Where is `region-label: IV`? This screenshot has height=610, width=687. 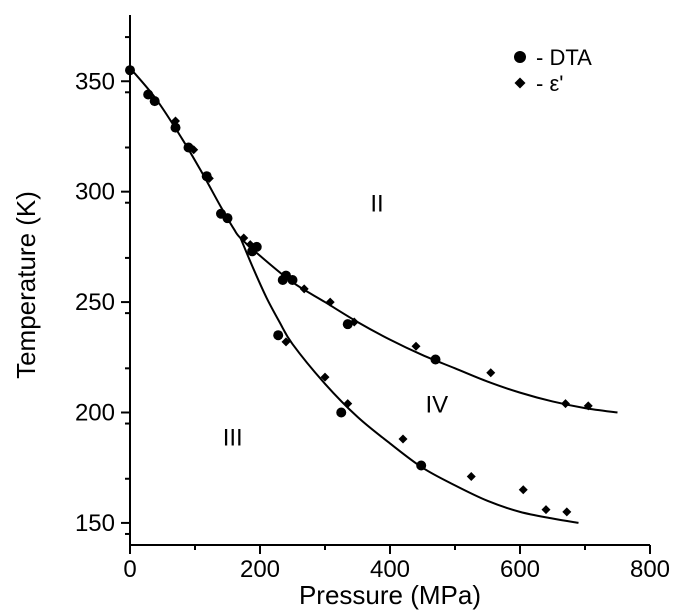 region-label: IV is located at coordinates (436, 405).